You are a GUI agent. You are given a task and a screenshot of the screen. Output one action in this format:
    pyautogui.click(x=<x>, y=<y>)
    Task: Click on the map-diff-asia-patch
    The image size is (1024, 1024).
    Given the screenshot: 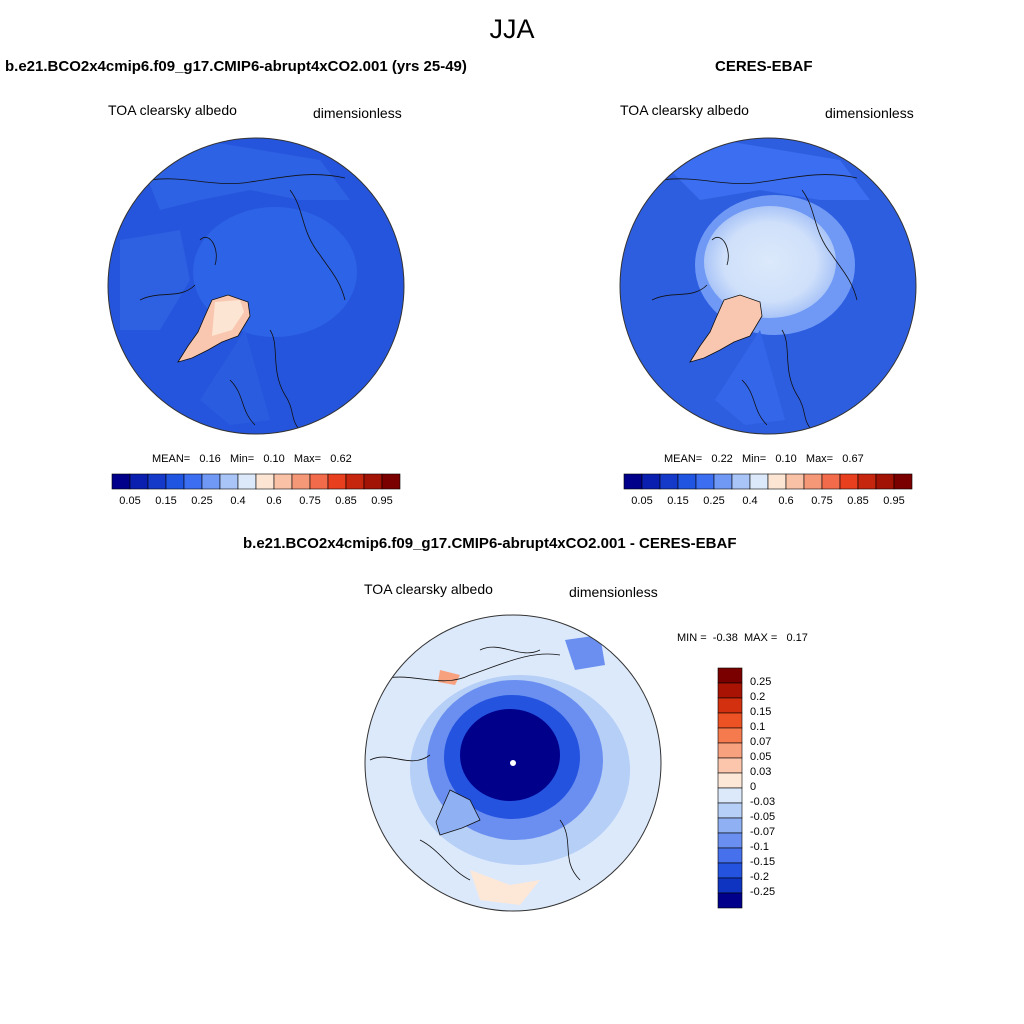 What is the action you would take?
    pyautogui.click(x=585, y=652)
    